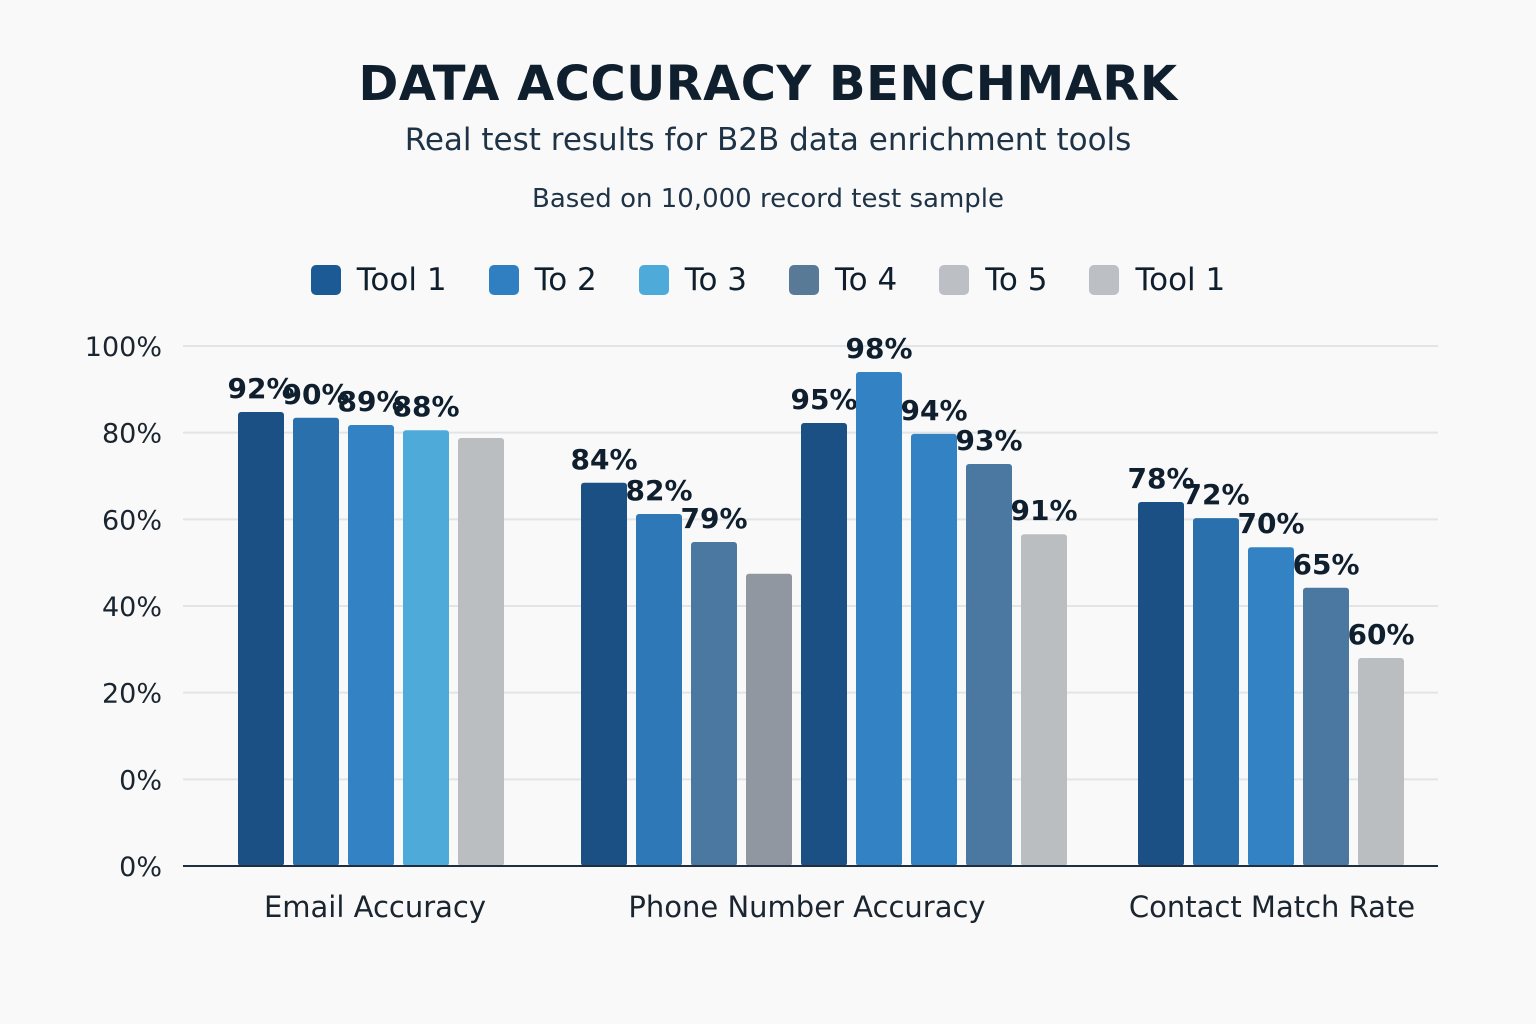 The height and width of the screenshot is (1024, 1536). I want to click on data-label: 91%, so click(1043, 510).